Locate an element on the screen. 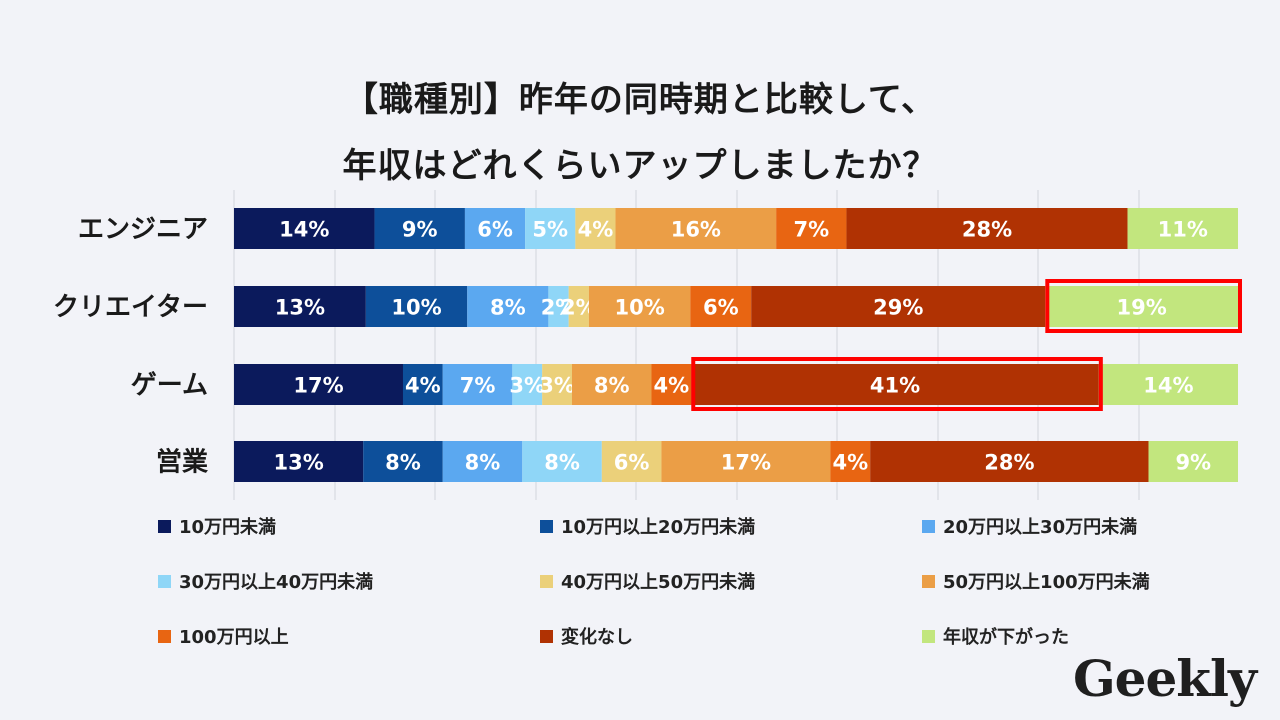 The height and width of the screenshot is (720, 1280). geekly-logo: Geekly is located at coordinates (1164, 678).